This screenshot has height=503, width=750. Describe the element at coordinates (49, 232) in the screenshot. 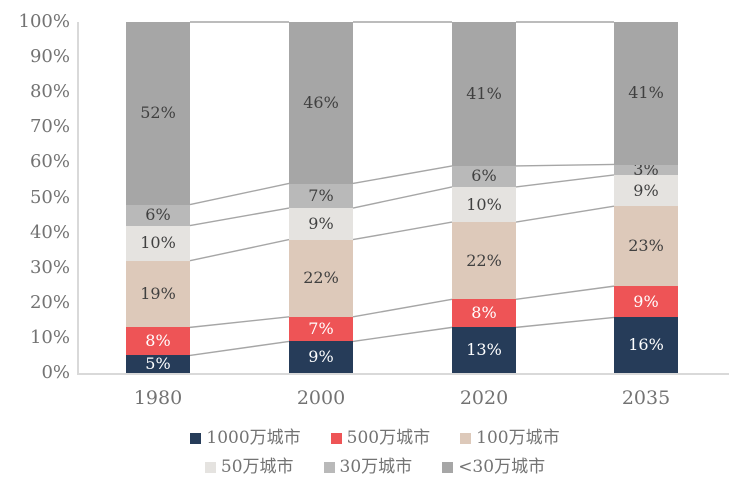

I see `y-tick-label: 40%` at that location.